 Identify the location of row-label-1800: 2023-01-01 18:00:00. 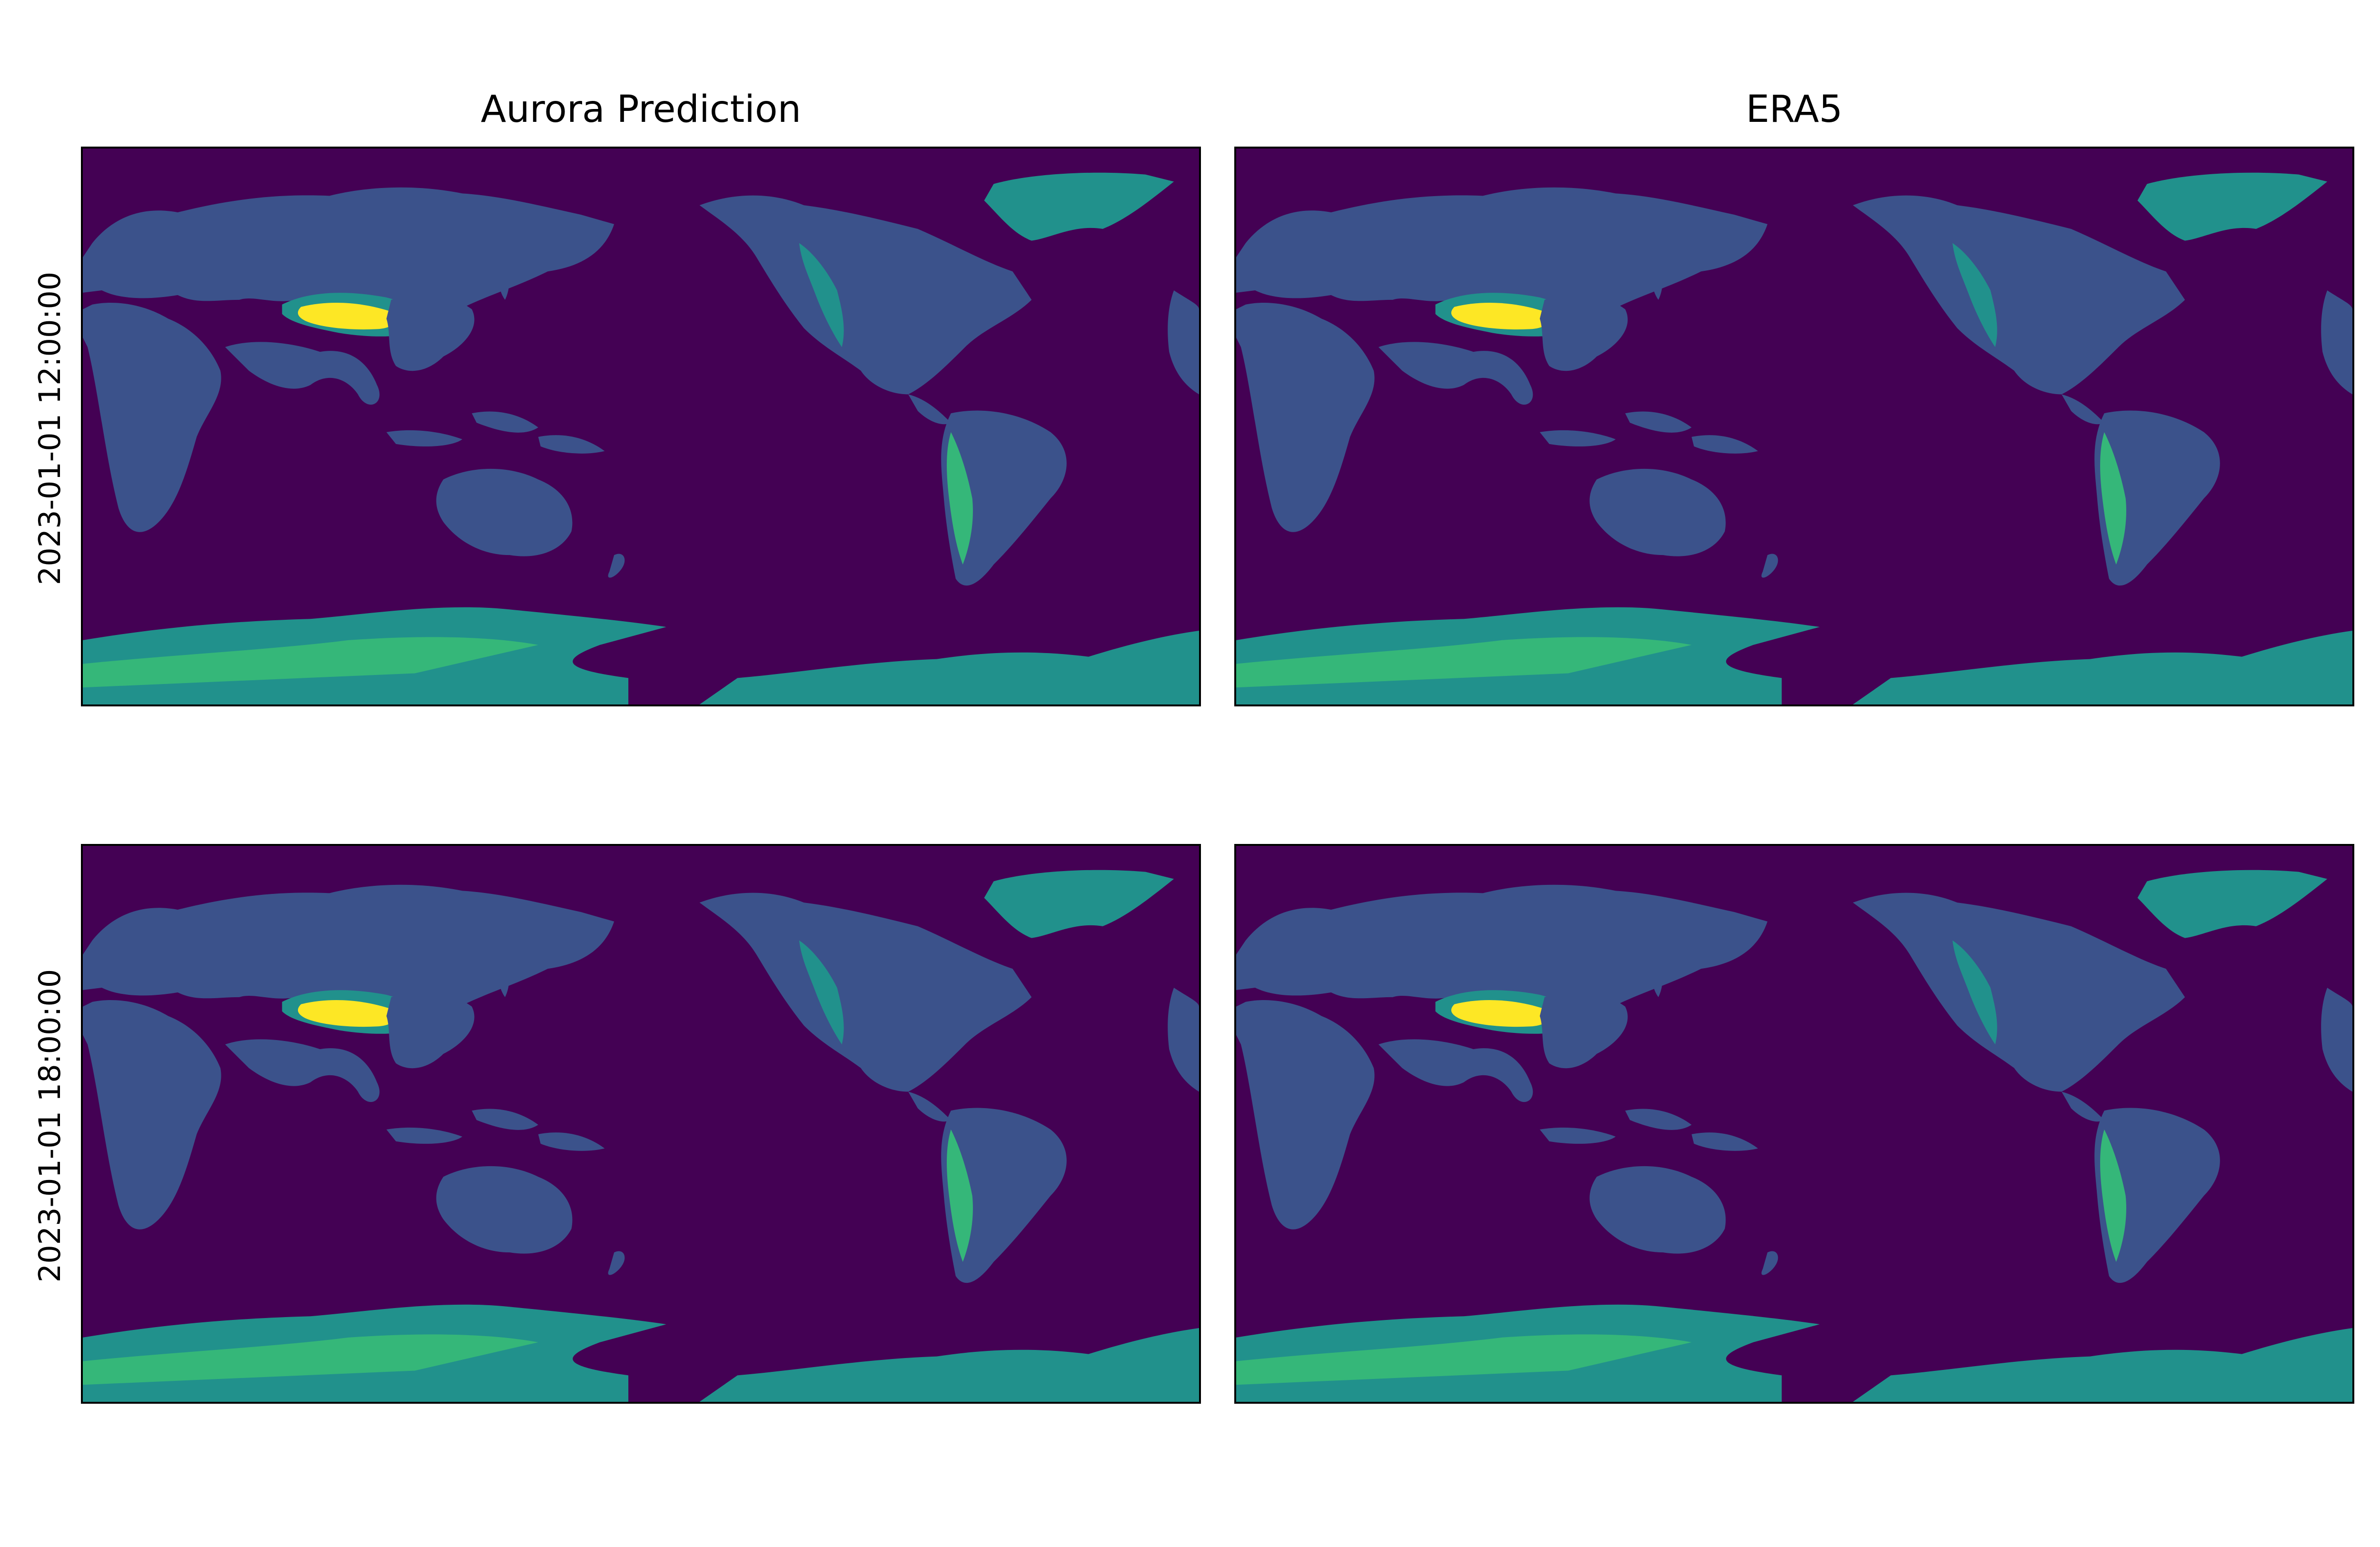
(49, 1126).